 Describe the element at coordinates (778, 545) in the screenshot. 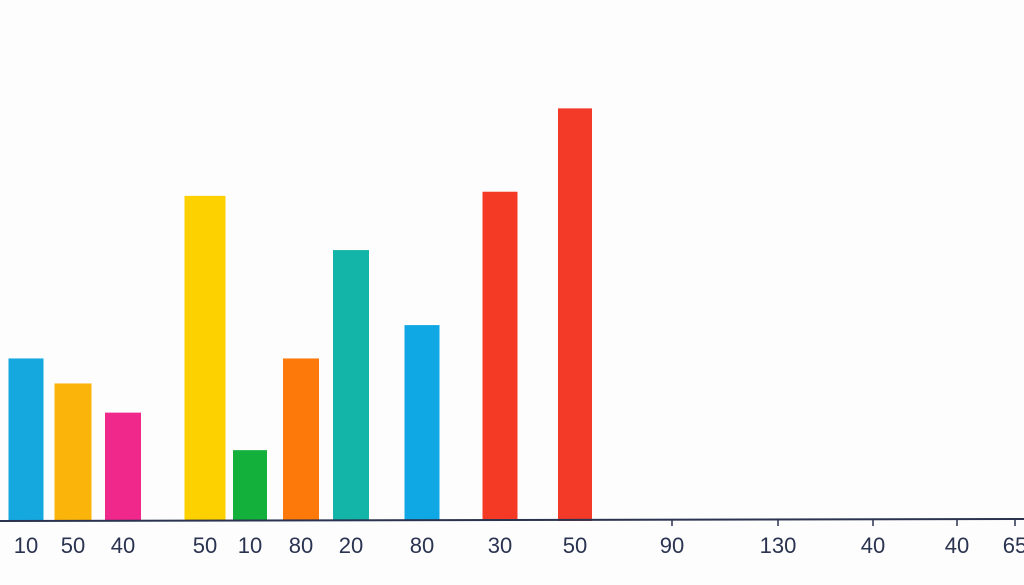

I see `x-tick-label: 130` at that location.